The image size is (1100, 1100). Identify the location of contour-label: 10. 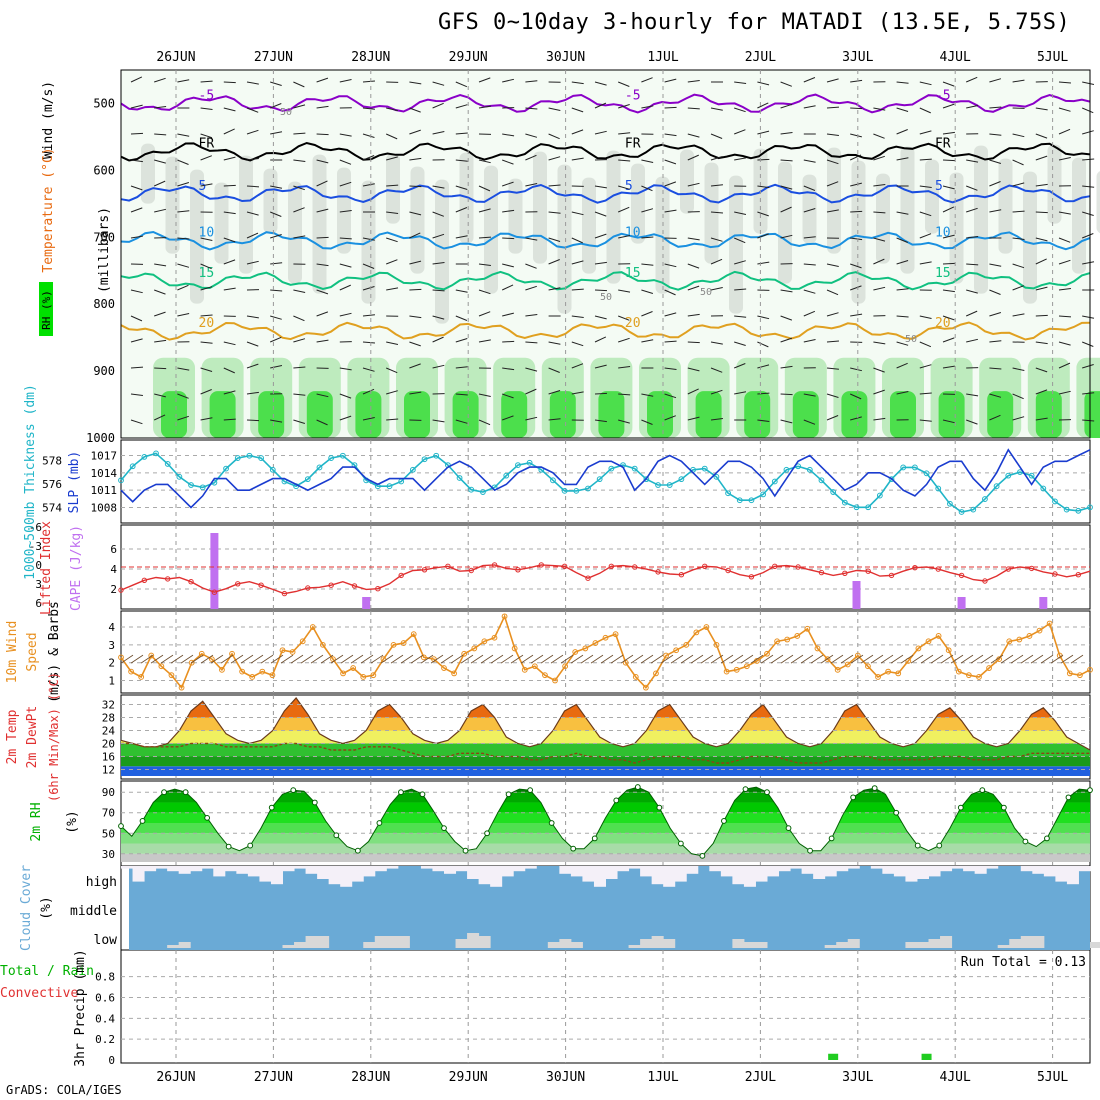
(207, 233).